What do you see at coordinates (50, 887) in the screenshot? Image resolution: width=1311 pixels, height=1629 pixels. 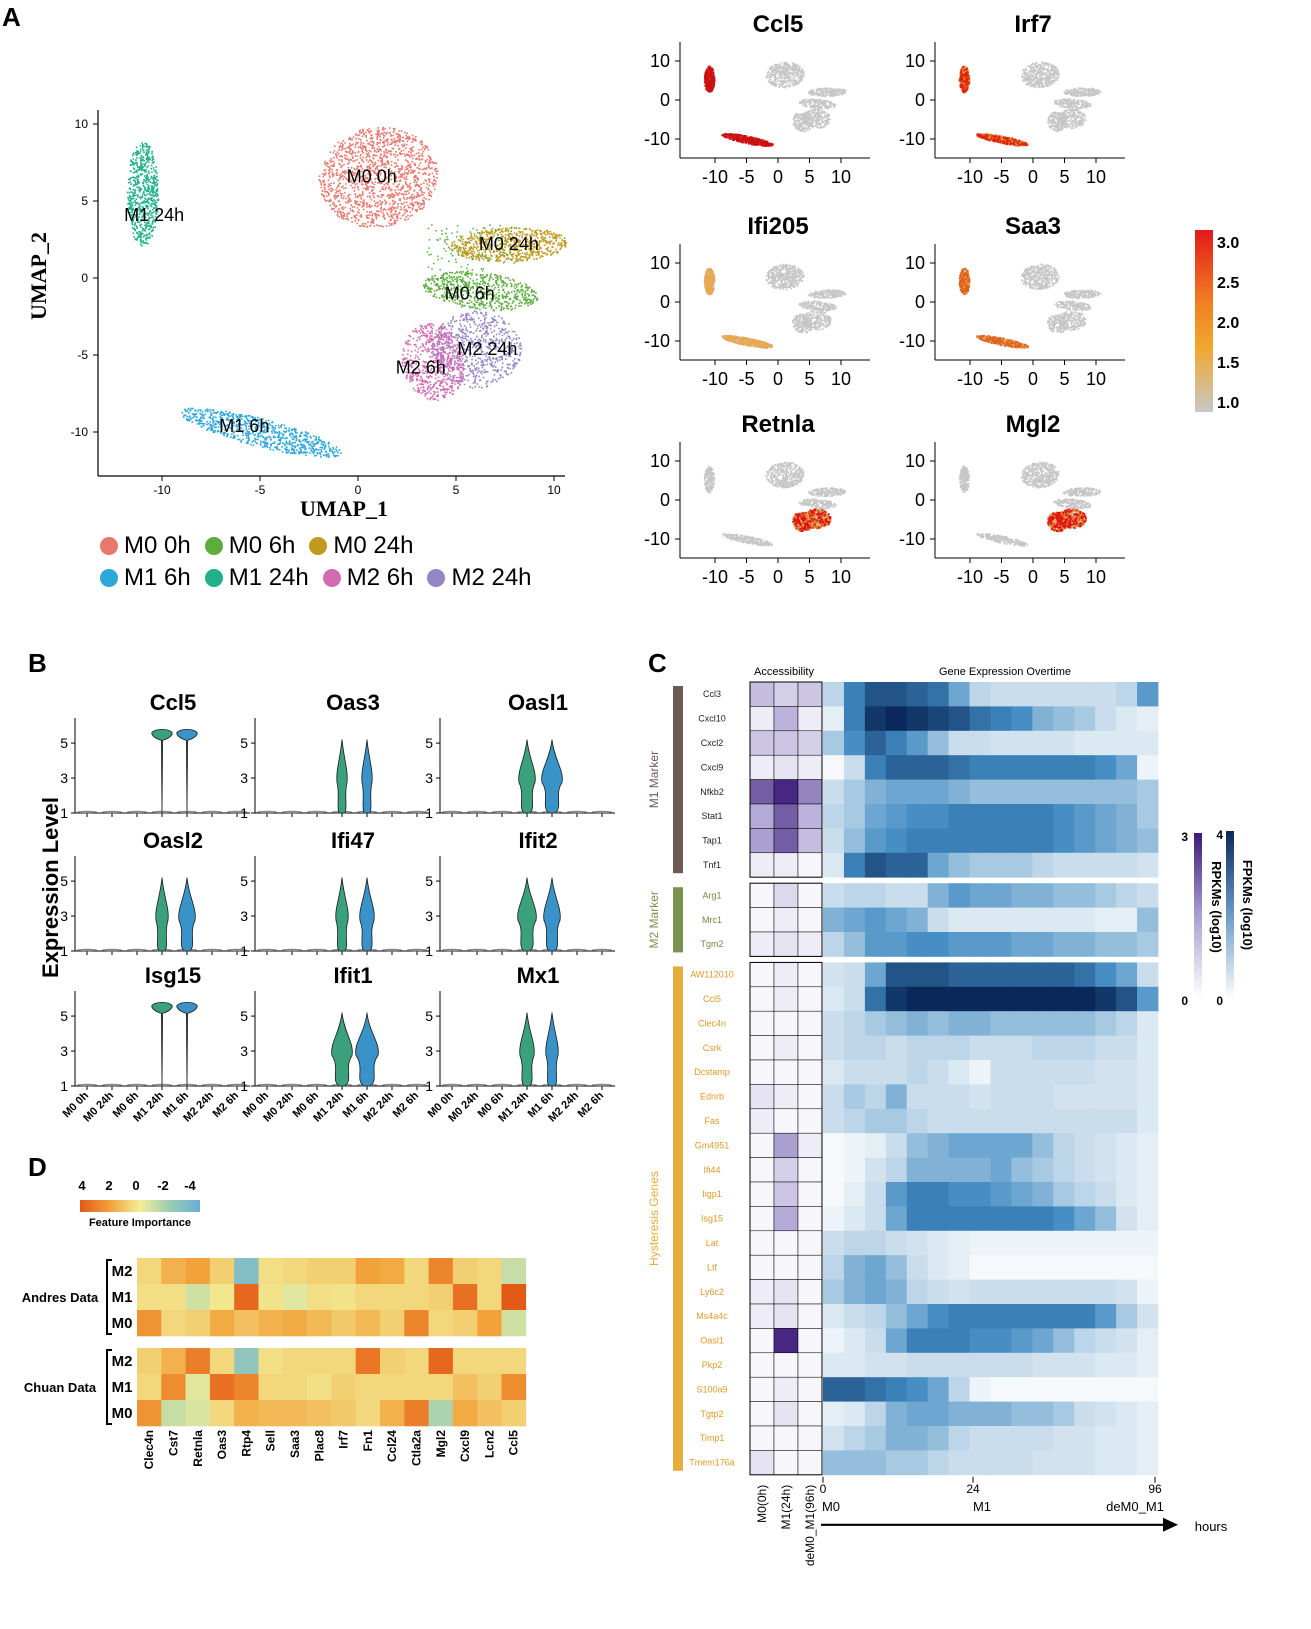 I see `violin-y-label: Expression Level` at bounding box center [50, 887].